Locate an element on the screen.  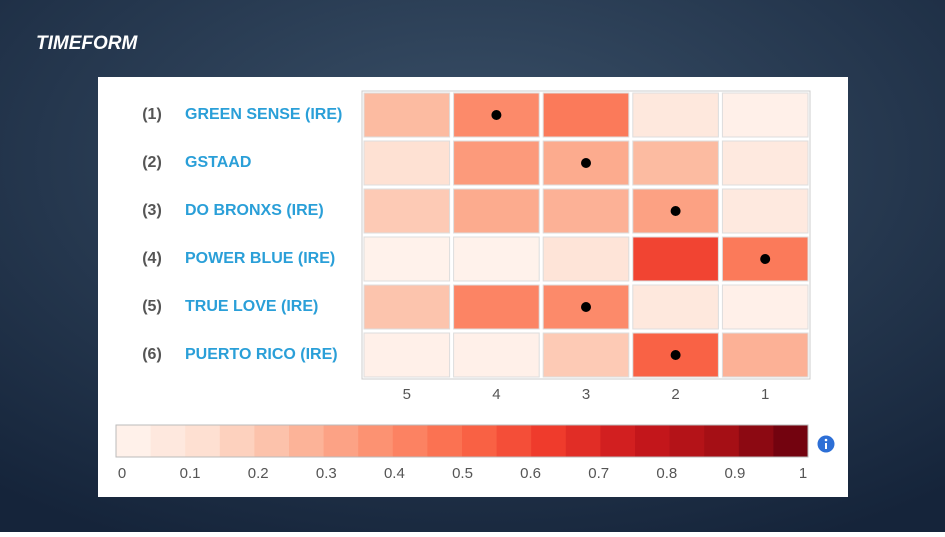
info-dot is located at coordinates (826, 440).